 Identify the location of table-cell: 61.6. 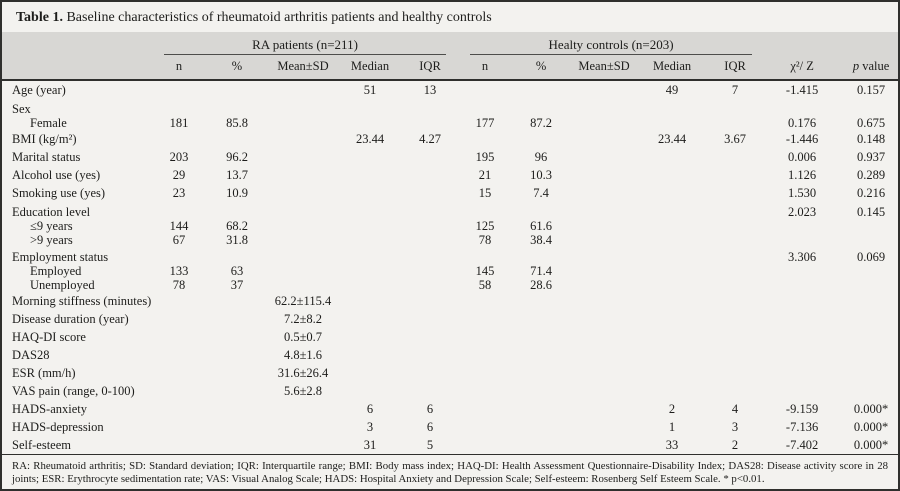
(541, 226).